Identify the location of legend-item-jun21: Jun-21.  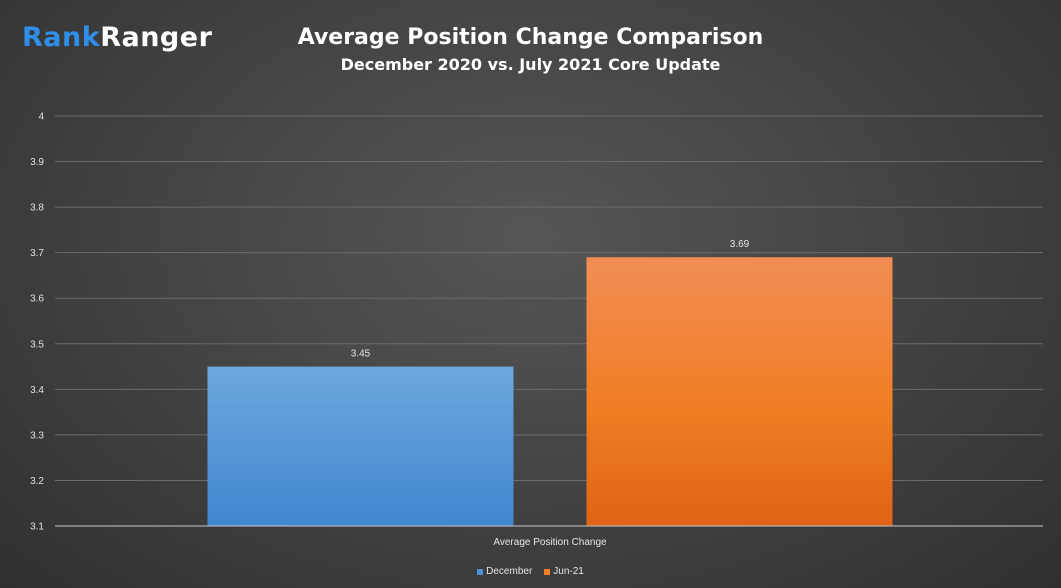
(564, 571).